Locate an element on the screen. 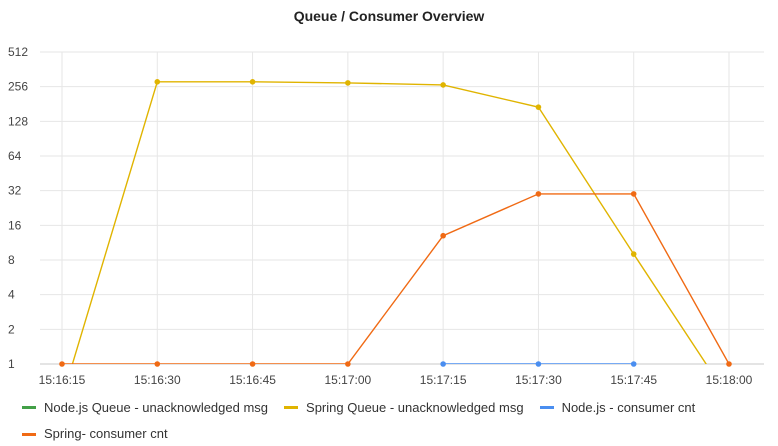  y-tick-label: 8 is located at coordinates (11, 260).